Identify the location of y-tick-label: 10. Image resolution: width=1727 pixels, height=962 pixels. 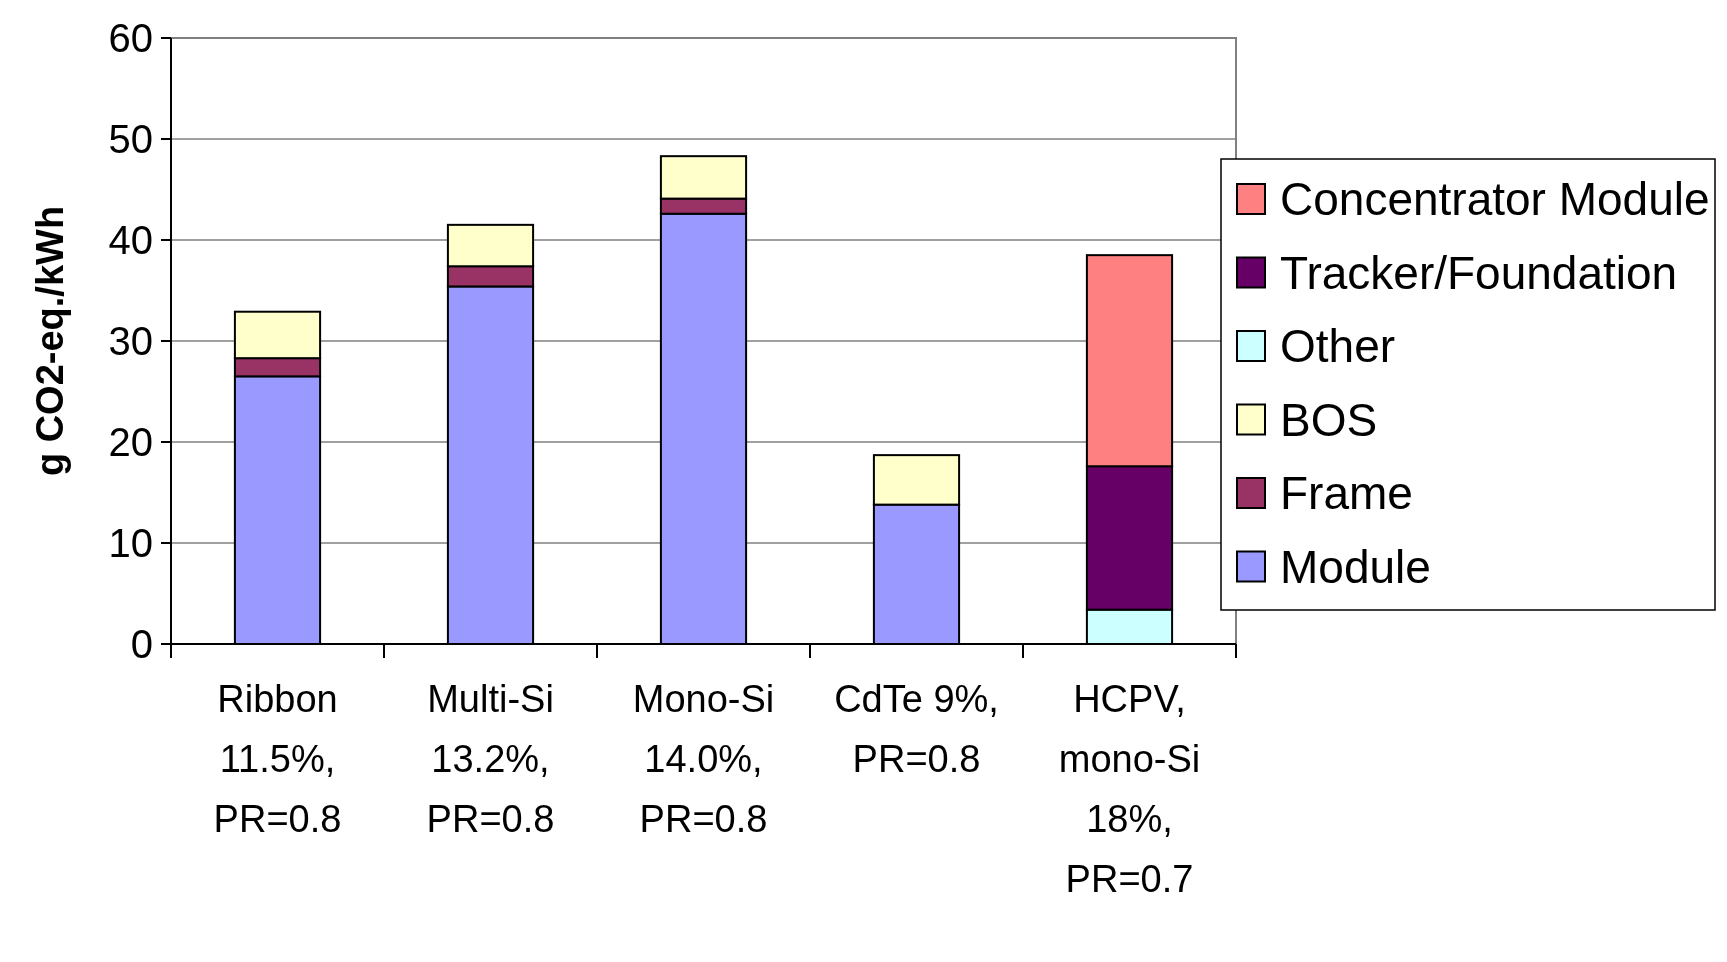
(130, 543).